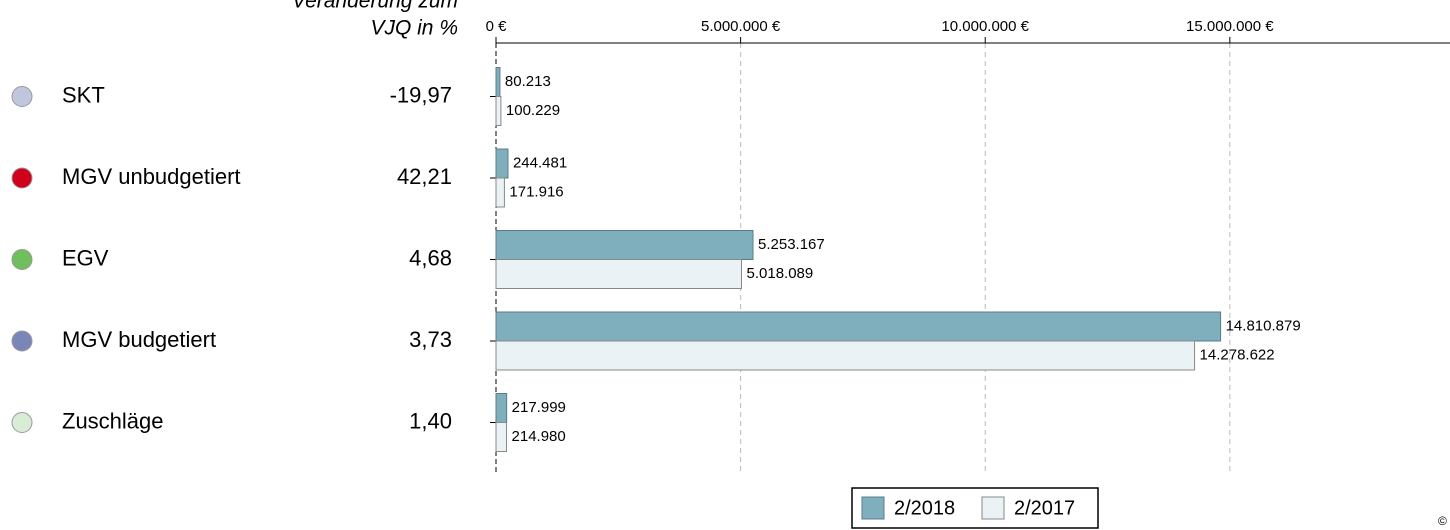  I want to click on data-label: 217.999, so click(539, 407).